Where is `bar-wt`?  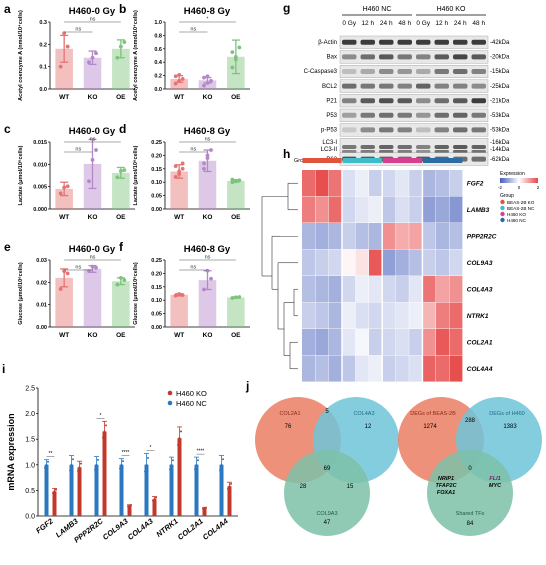
bar-wt is located at coordinates (179, 310).